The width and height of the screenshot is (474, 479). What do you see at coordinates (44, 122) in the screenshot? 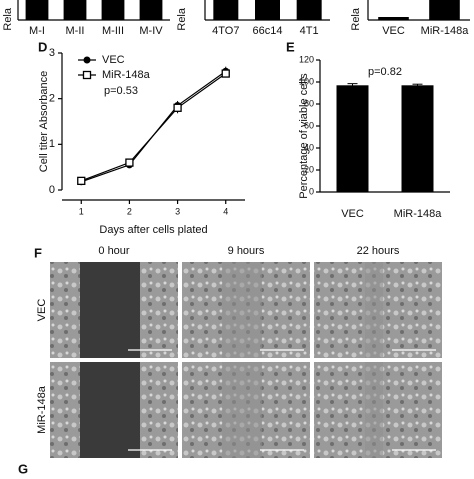
I see `y-axis-label: Cell titer Absorbance` at bounding box center [44, 122].